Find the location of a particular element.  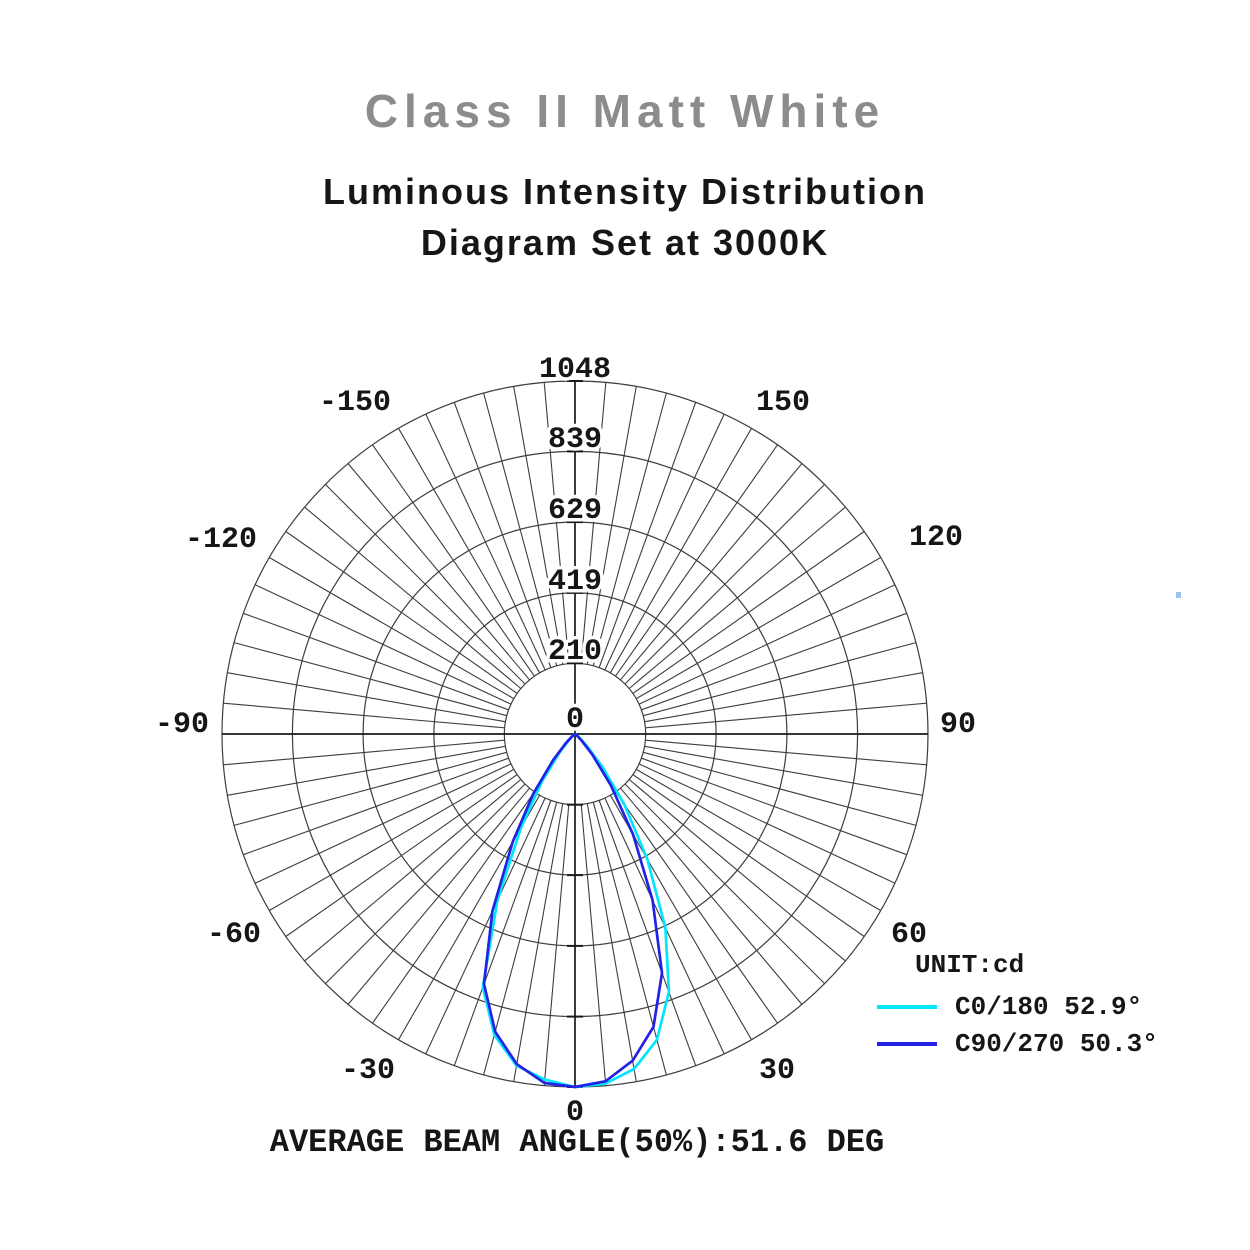

angle-label--60: -60 is located at coordinates (234, 935).